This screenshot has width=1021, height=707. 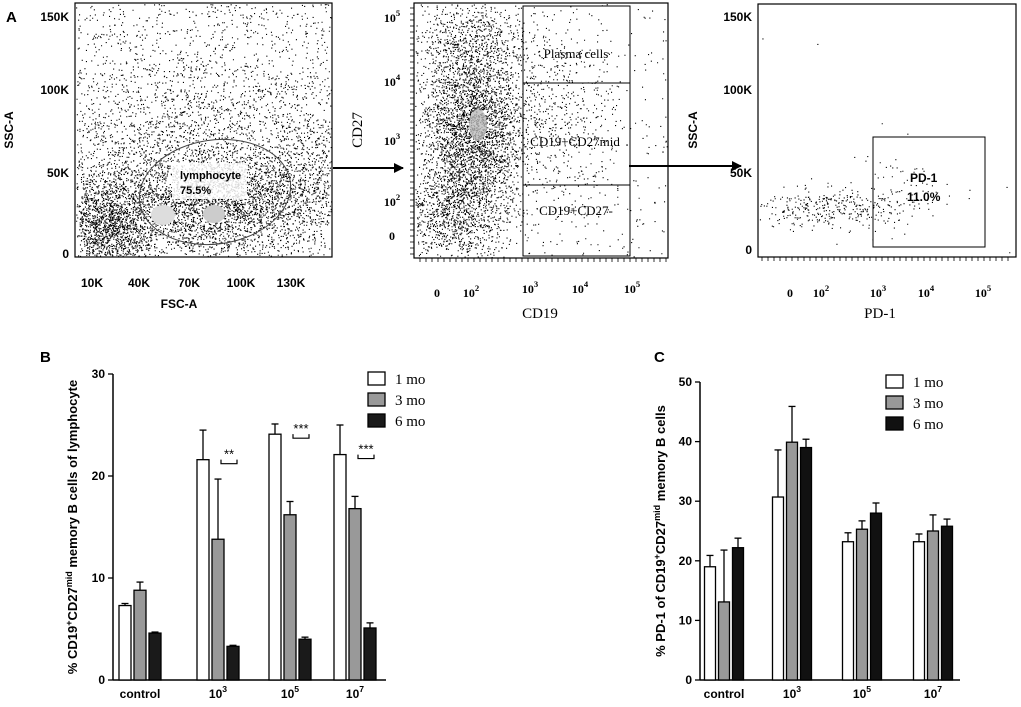 I want to click on gate-label: Plasma cells, so click(x=576, y=53).